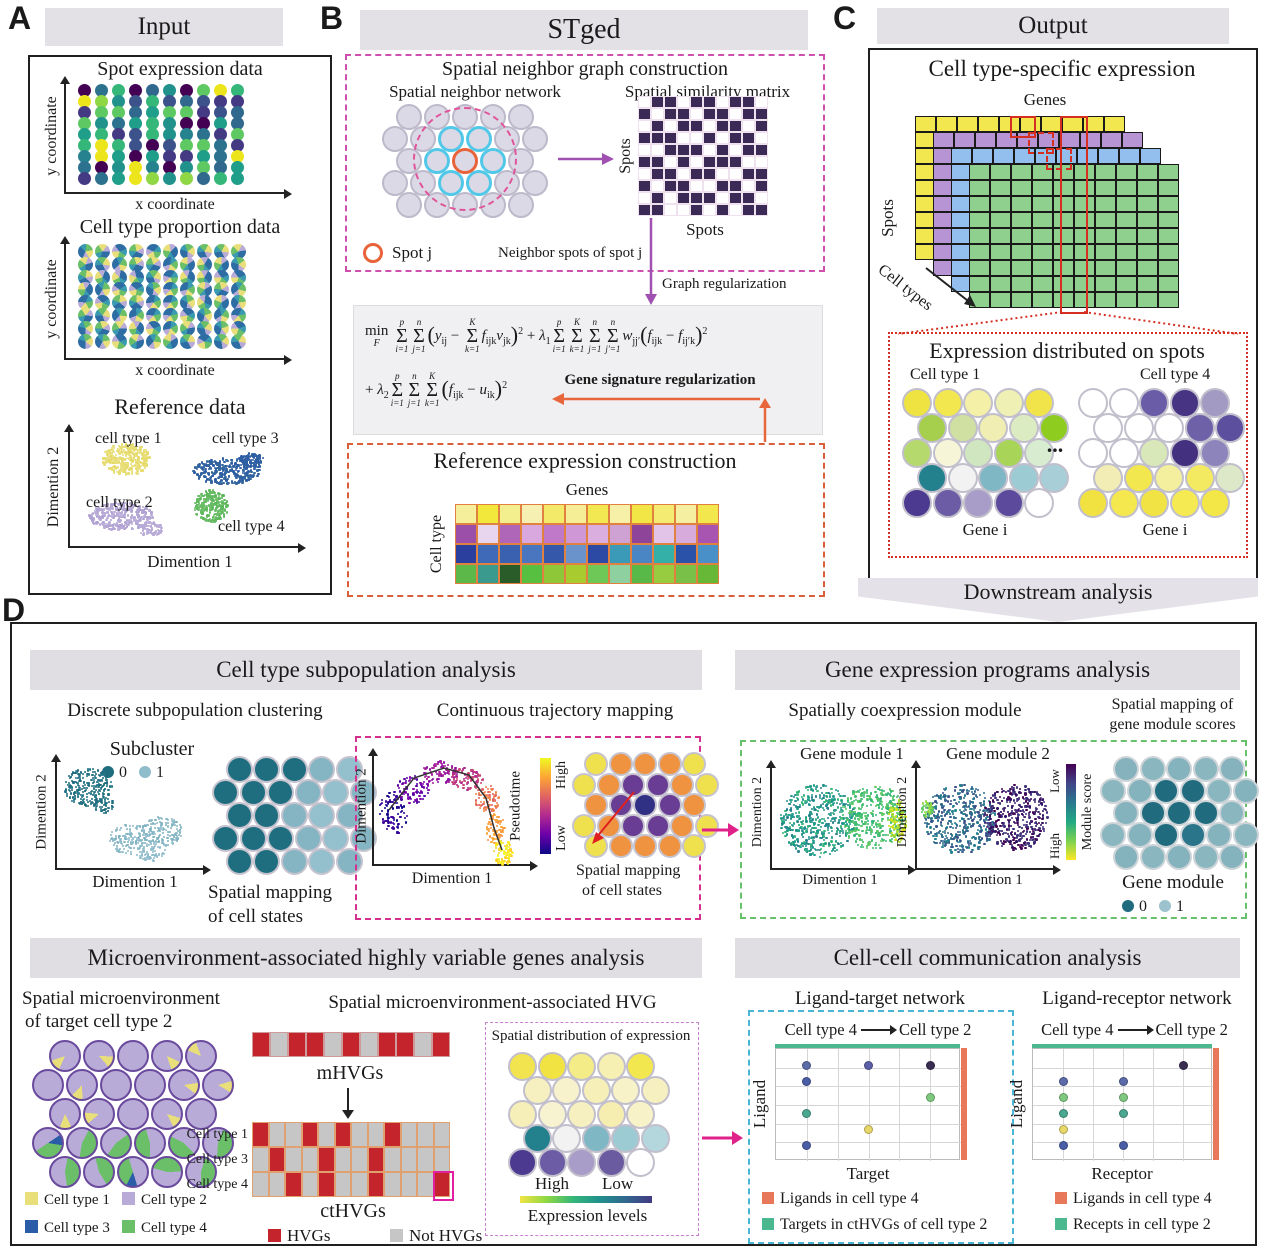 This screenshot has height=1250, width=1268. I want to click on proportion-pies, so click(163, 299).